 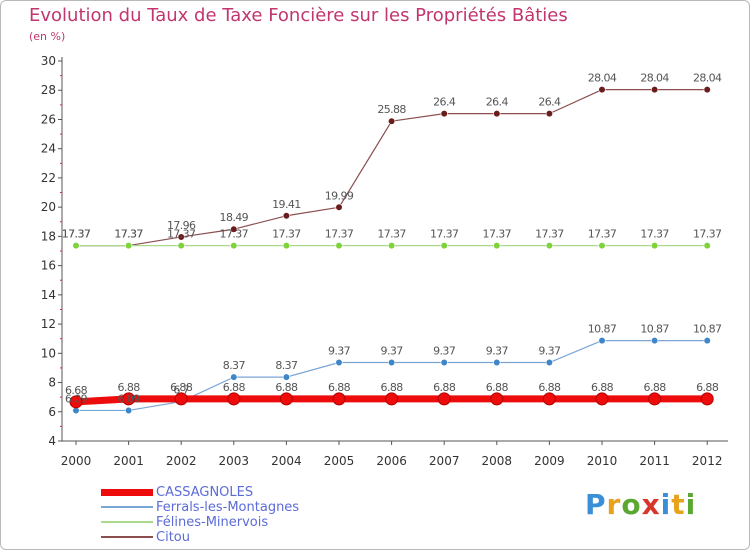 What do you see at coordinates (173, 537) in the screenshot?
I see `legend-label: Citou` at bounding box center [173, 537].